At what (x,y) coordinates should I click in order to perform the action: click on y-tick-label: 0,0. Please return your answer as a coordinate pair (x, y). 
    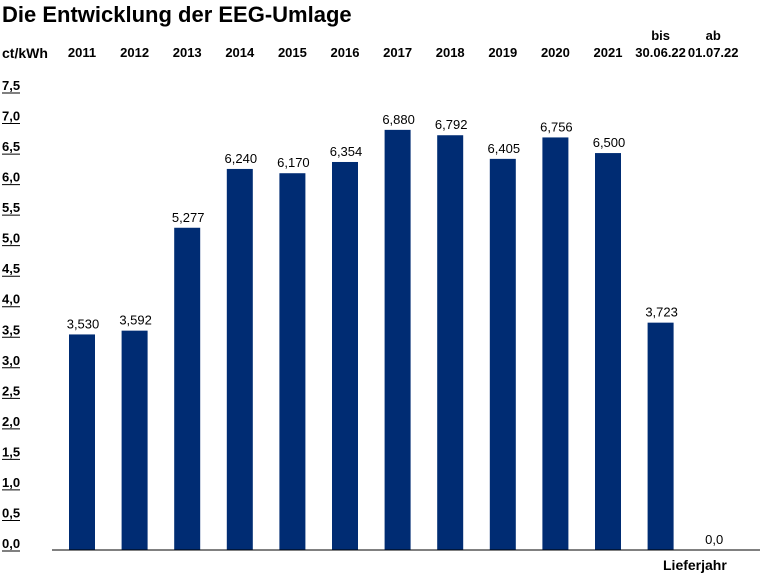
    Looking at the image, I should click on (11, 543).